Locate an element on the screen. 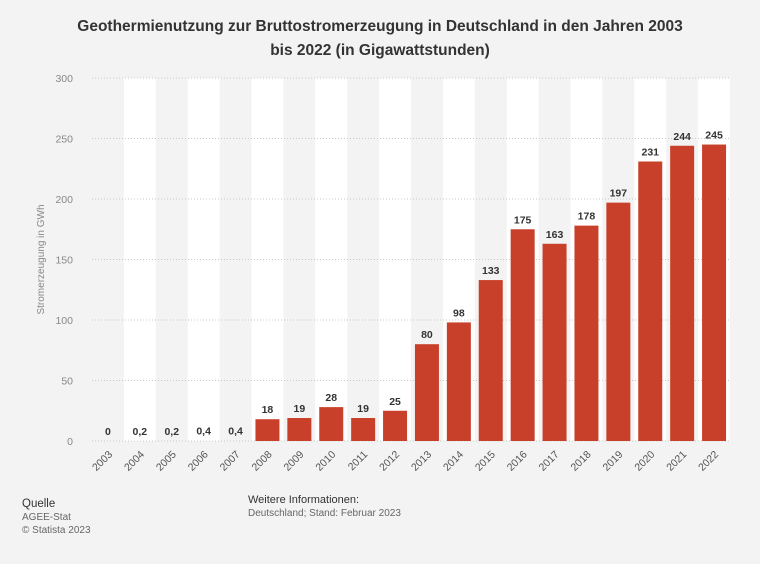 The image size is (760, 564). x-tick-label: 2012 is located at coordinates (389, 461).